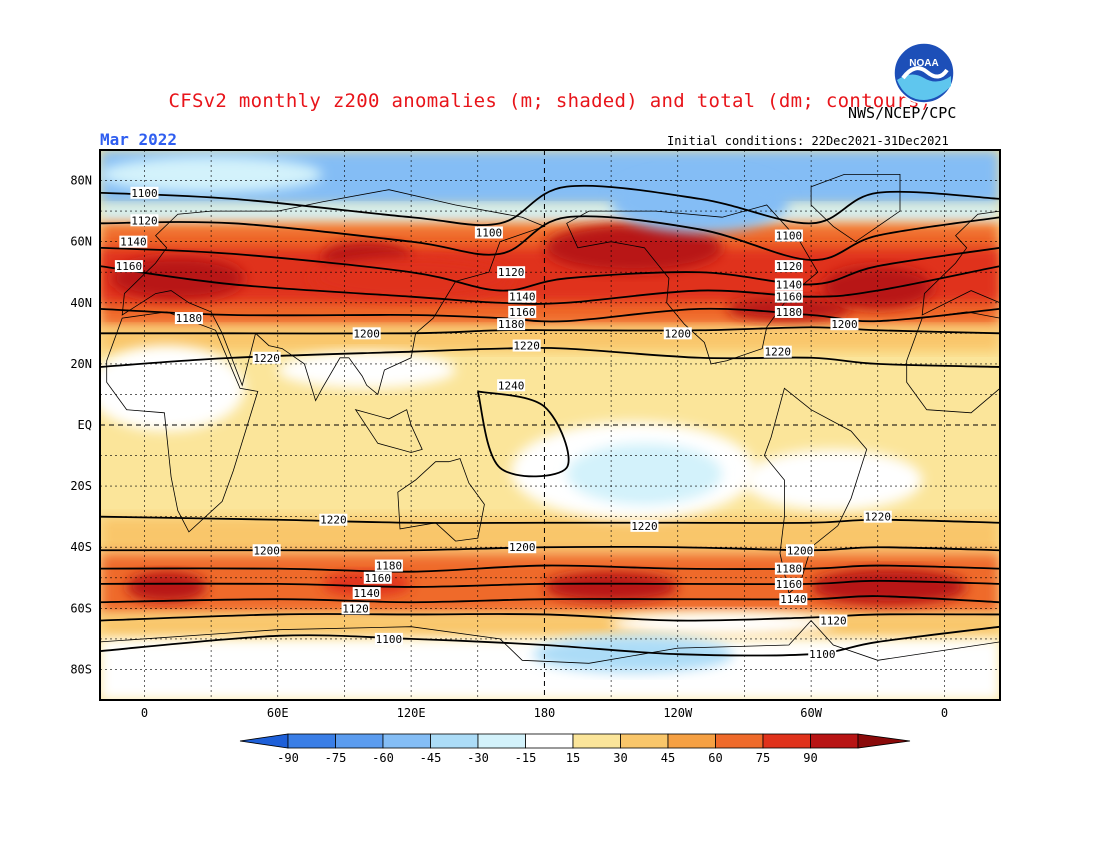  I want to click on colorbar-label: -45, so click(431, 758).